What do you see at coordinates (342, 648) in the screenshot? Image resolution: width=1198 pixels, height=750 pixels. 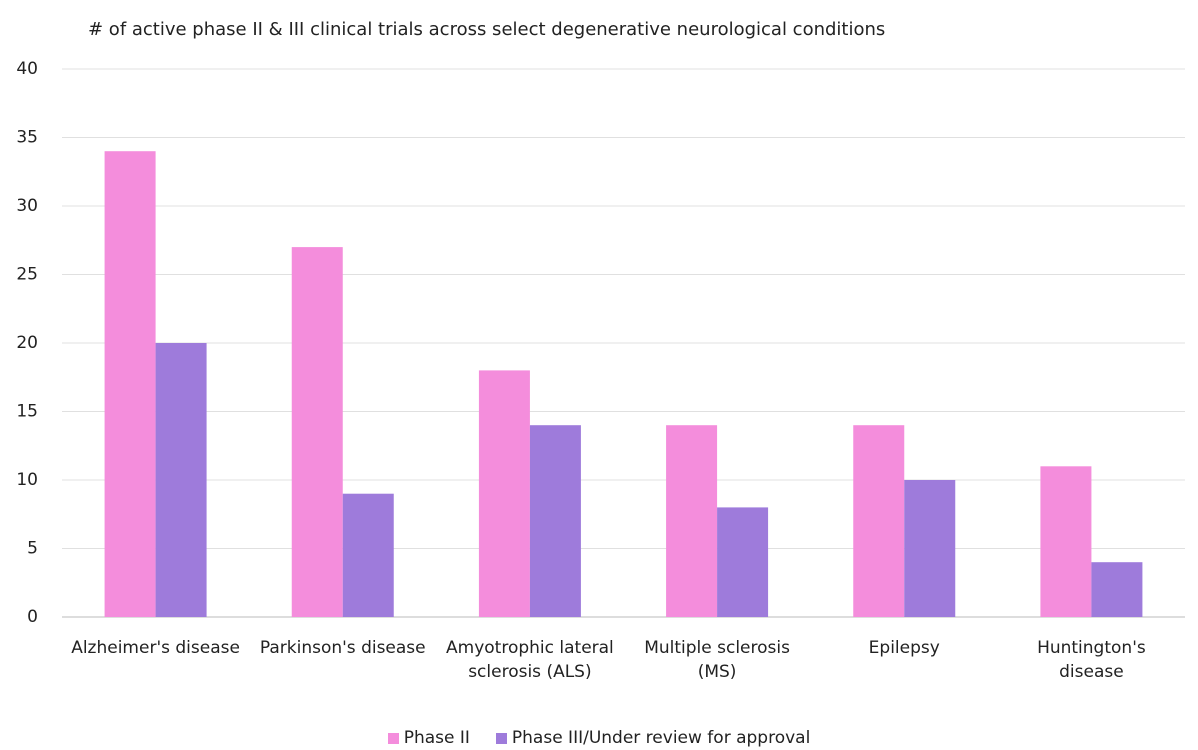 I see `x-tick-label: Parkinson's disease` at bounding box center [342, 648].